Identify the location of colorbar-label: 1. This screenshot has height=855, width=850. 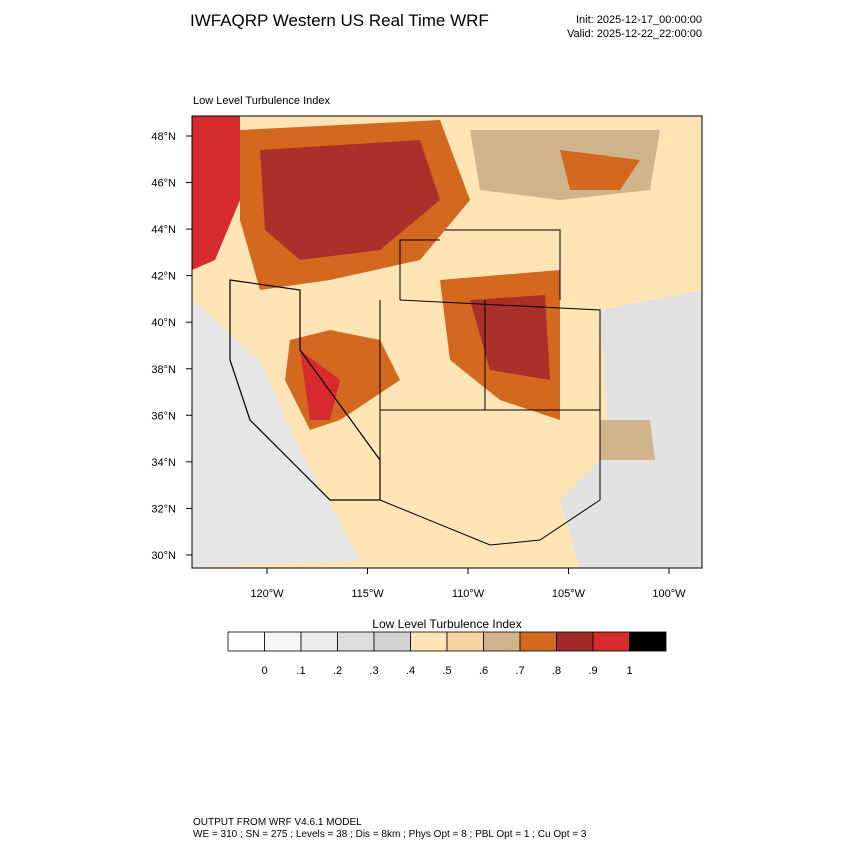
(629, 671).